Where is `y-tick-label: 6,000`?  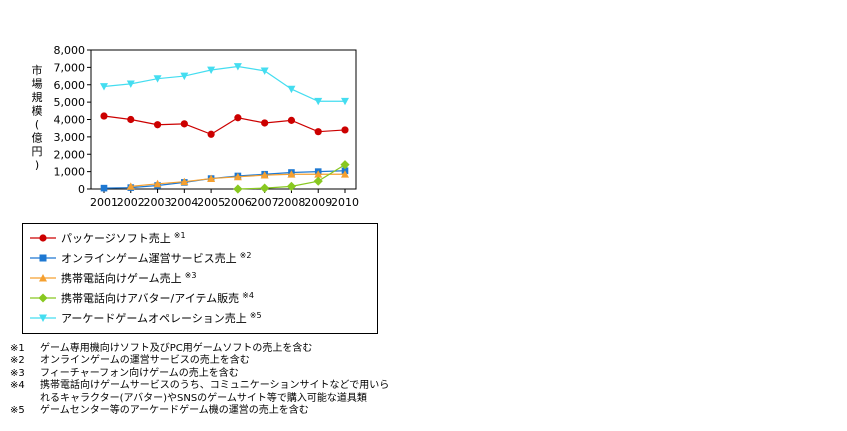 y-tick-label: 6,000 is located at coordinates (70, 85).